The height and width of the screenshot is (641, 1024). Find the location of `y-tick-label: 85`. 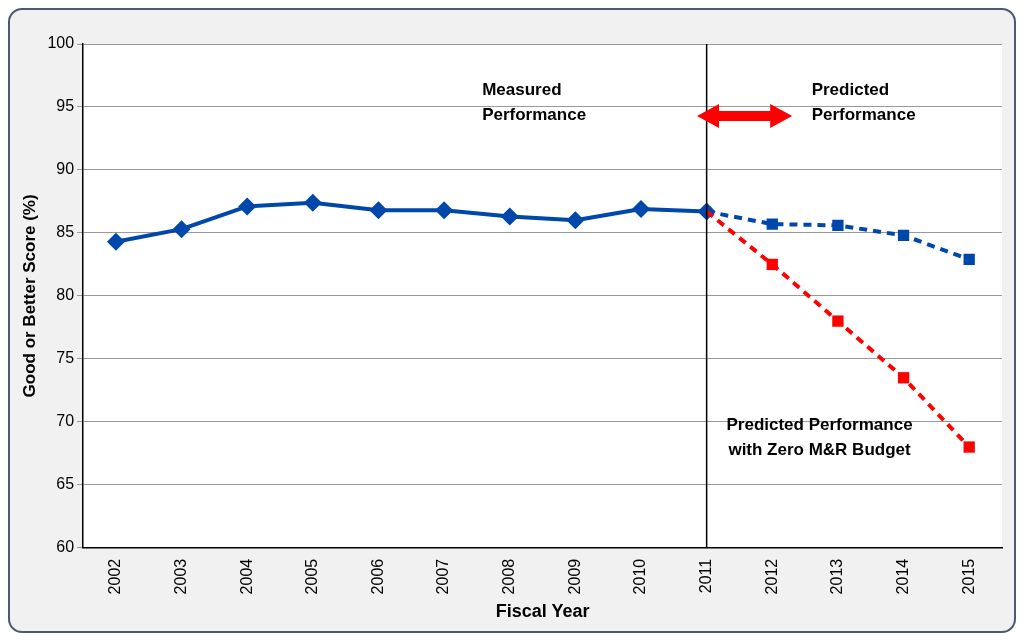

y-tick-label: 85 is located at coordinates (65, 232).